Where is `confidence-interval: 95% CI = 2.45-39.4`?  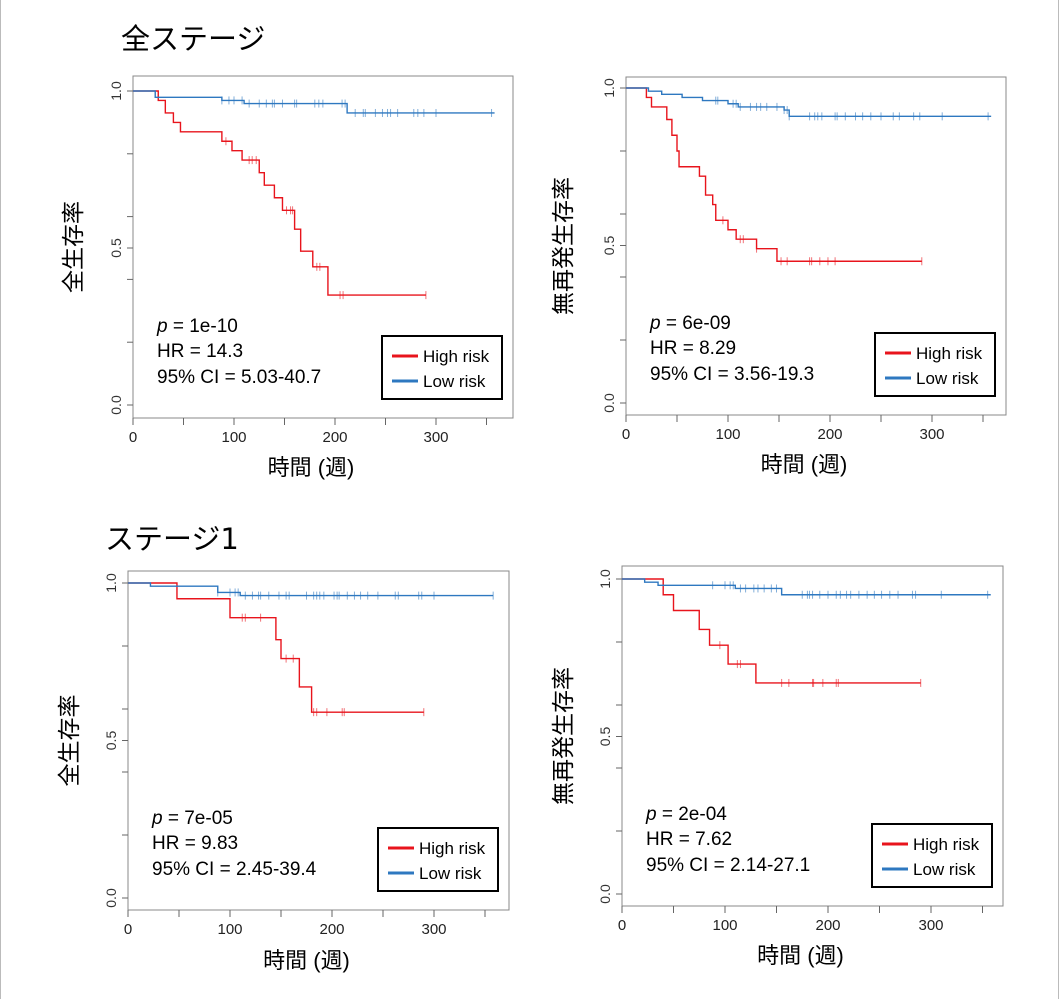 confidence-interval: 95% CI = 2.45-39.4 is located at coordinates (234, 869).